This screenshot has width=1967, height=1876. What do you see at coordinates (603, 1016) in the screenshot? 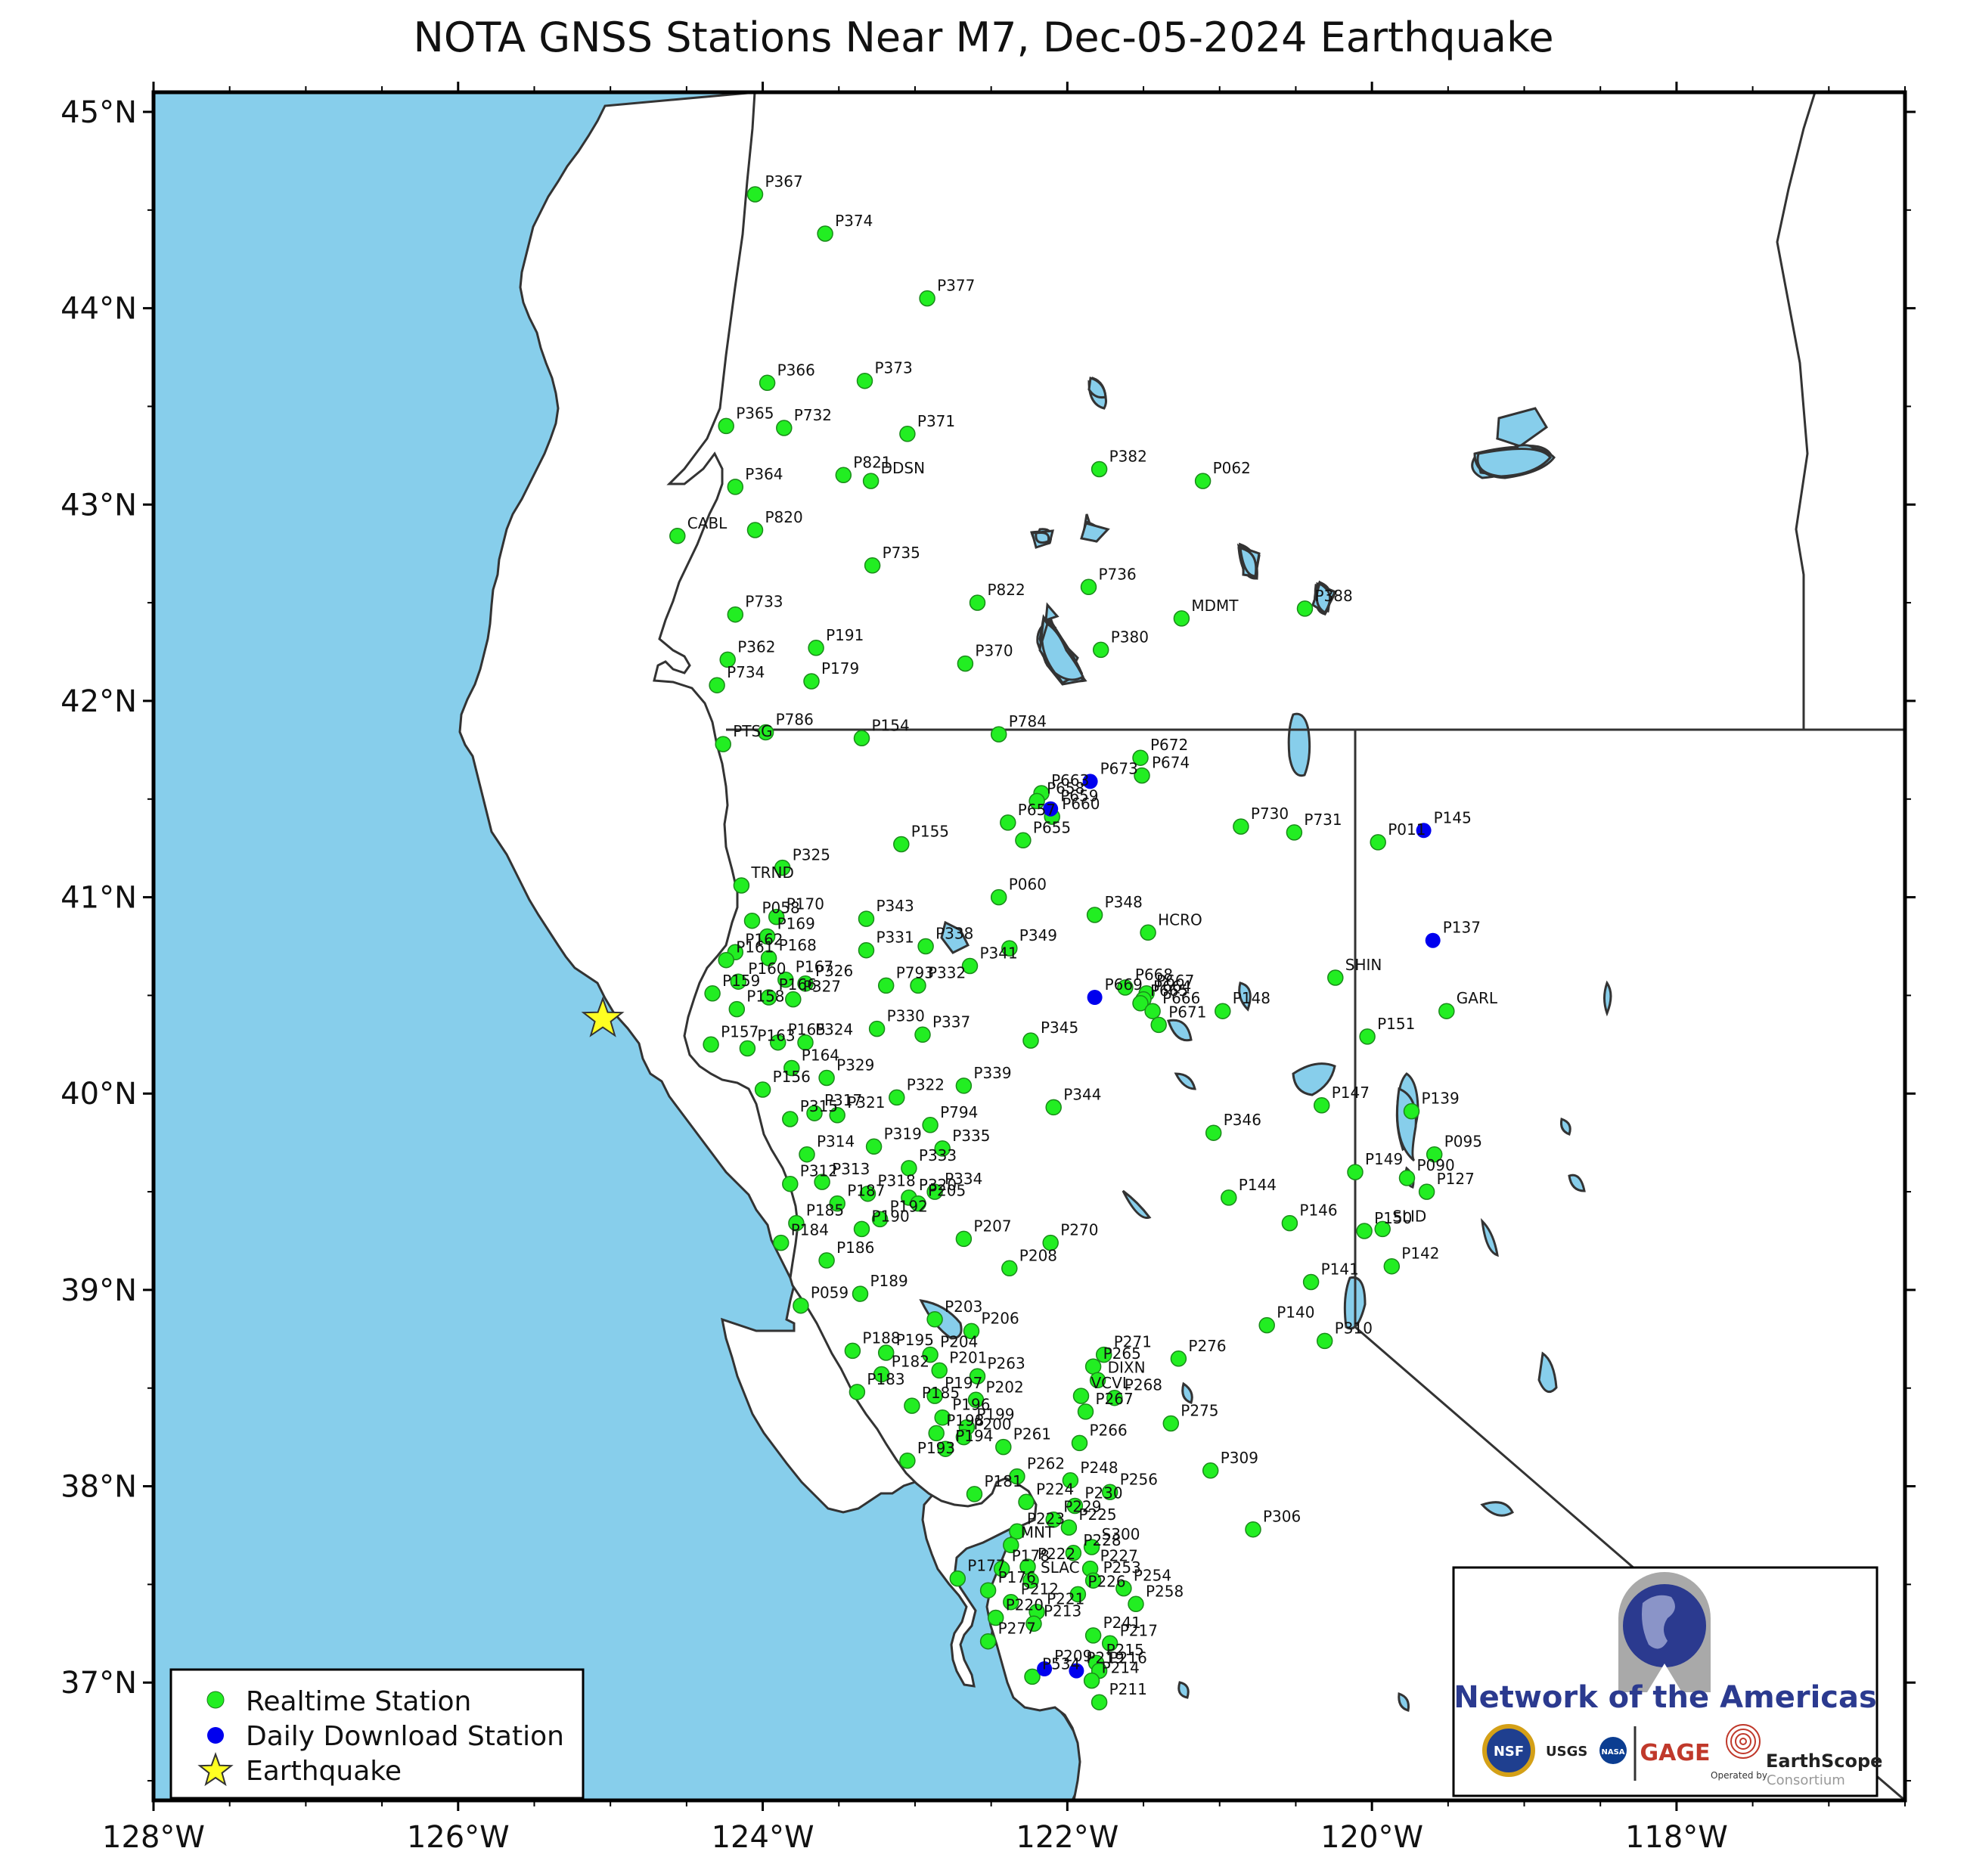
I see `earthquake-marker` at bounding box center [603, 1016].